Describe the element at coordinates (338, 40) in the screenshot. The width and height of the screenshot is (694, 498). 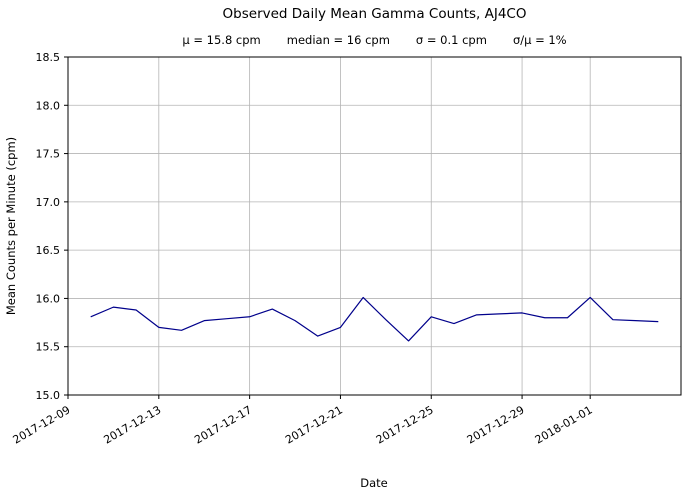
I see `stat-item: median = 16 cpm` at that location.